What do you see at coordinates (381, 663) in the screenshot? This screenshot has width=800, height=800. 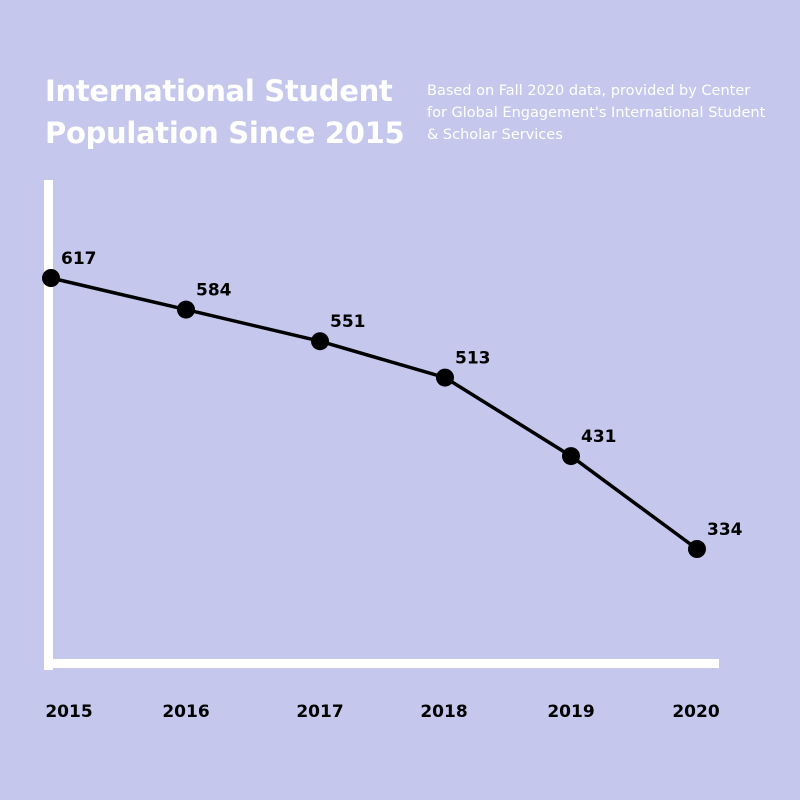 I see `x-axis` at bounding box center [381, 663].